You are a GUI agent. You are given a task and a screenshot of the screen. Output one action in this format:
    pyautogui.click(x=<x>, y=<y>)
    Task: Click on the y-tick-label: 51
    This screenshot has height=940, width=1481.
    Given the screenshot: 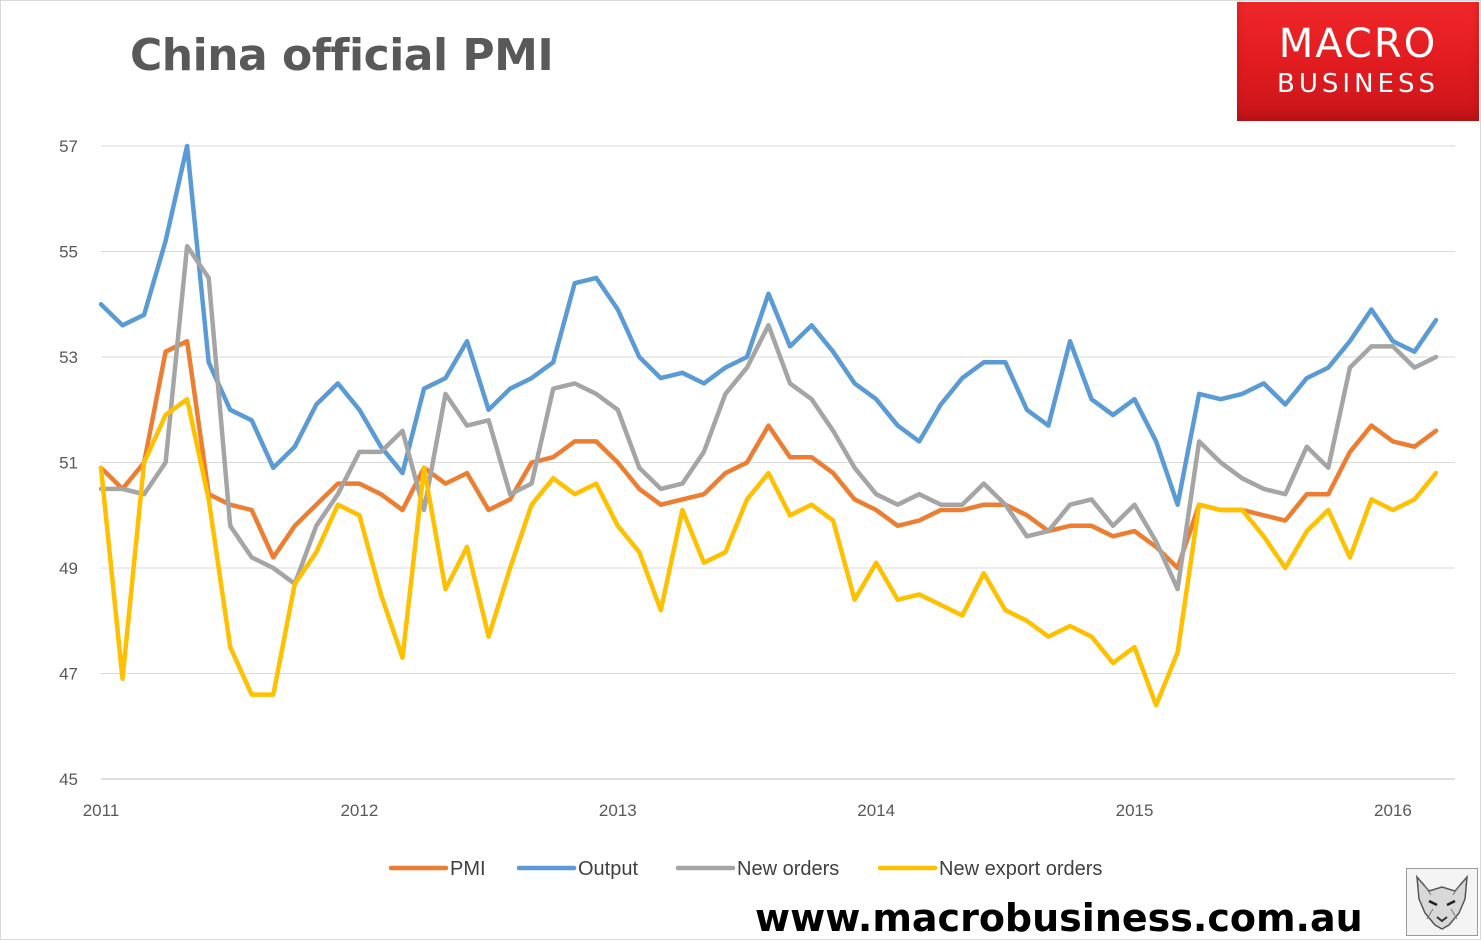 What is the action you would take?
    pyautogui.click(x=68, y=463)
    